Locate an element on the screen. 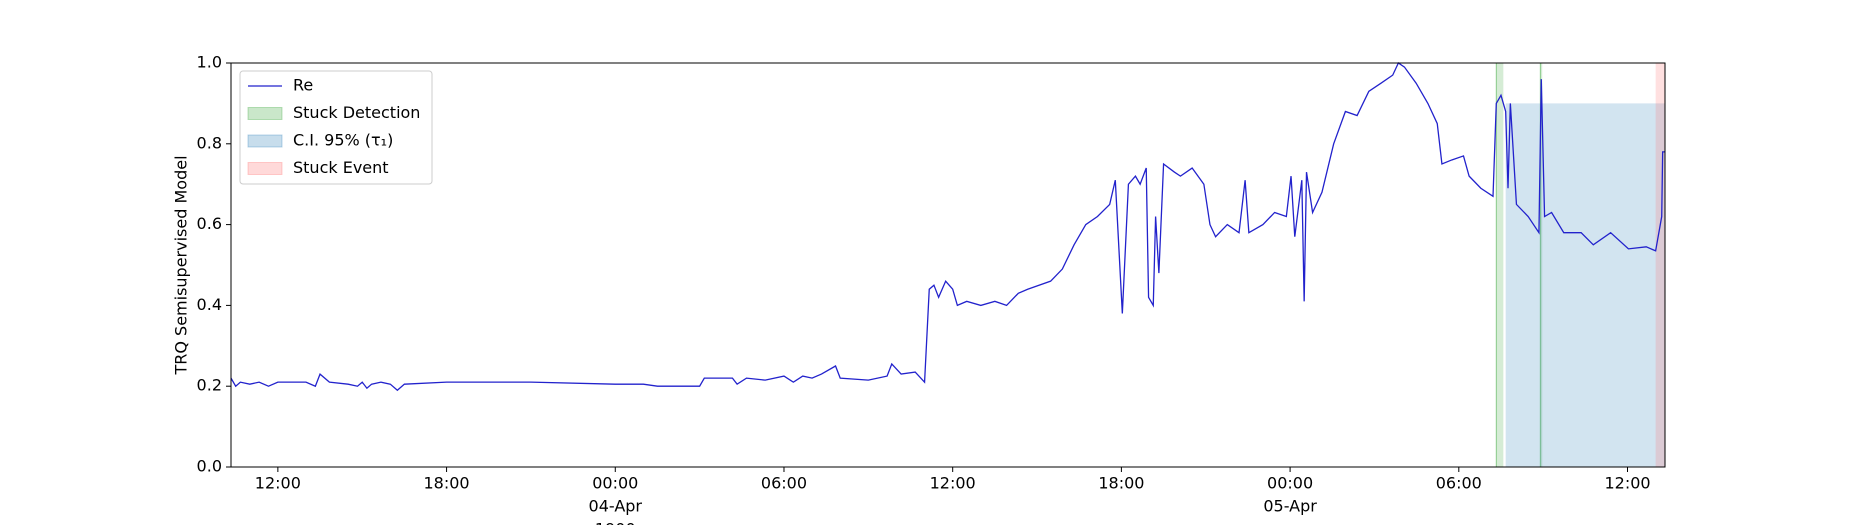 The width and height of the screenshot is (1850, 525). legend-label: Re is located at coordinates (303, 85).